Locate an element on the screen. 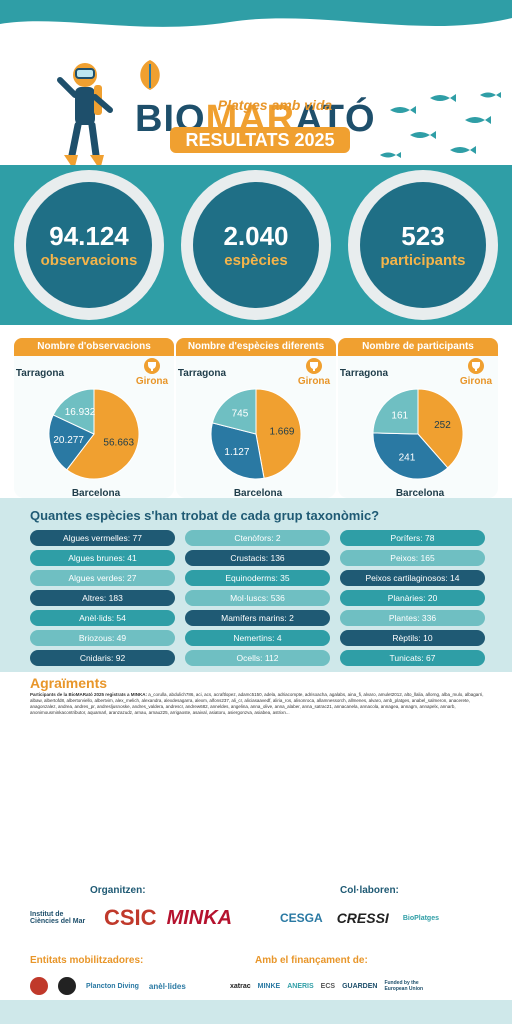 This screenshot has height=1024, width=512. logo-xatrac: xatrac is located at coordinates (240, 986).